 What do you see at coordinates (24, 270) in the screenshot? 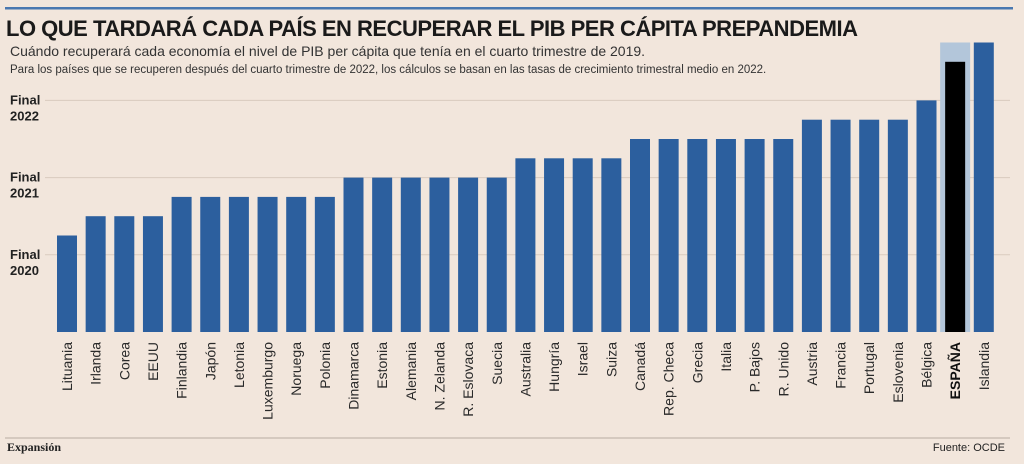
I see `y-tick-label-line: 2020` at bounding box center [24, 270].